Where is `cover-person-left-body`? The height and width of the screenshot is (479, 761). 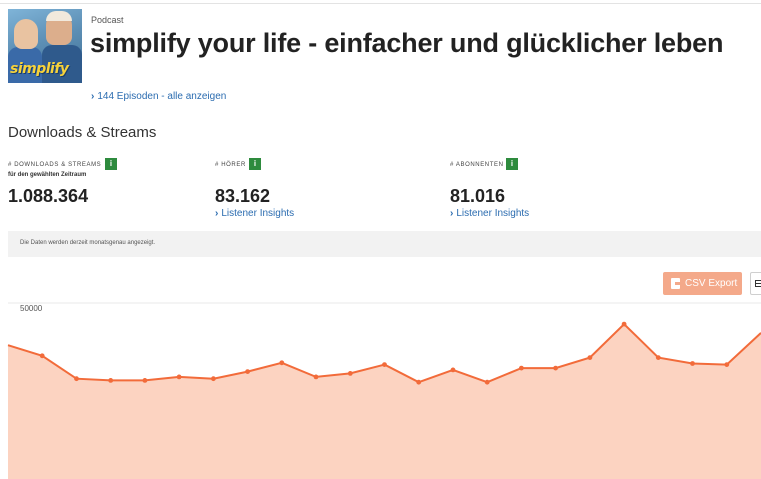
cover-person-left-body is located at coordinates (25, 65).